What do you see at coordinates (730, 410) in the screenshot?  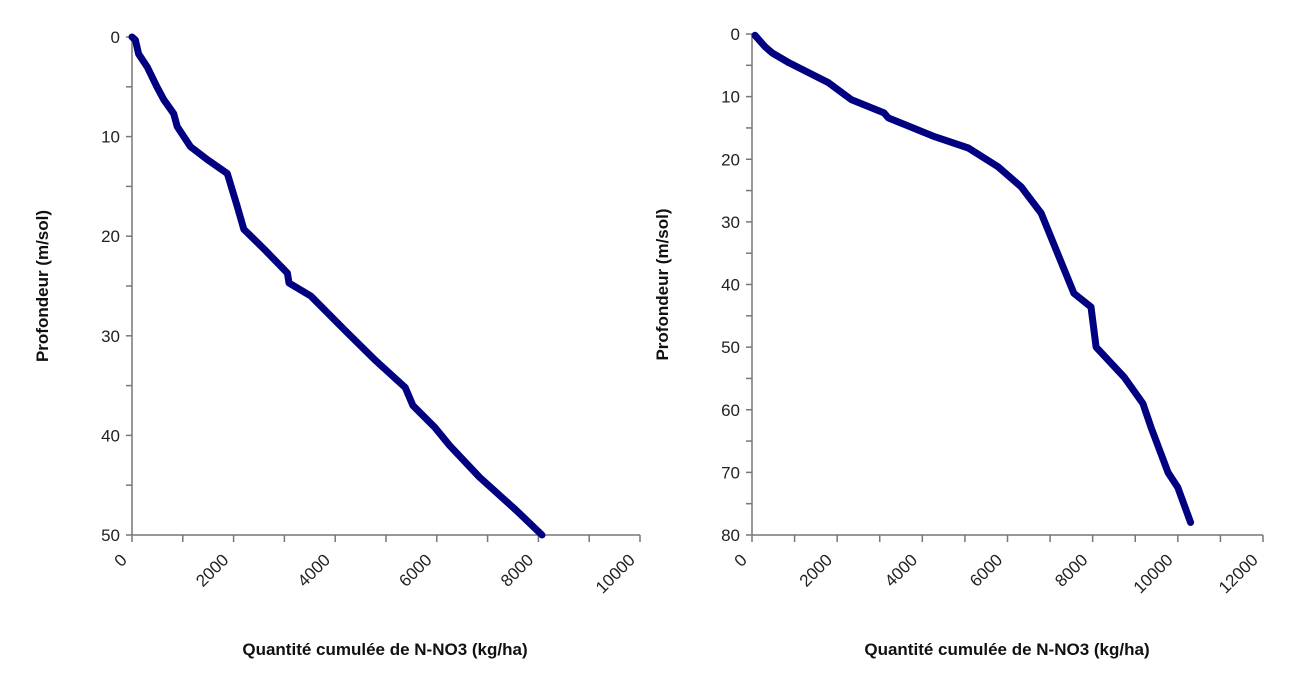 I see `y-tick-label: 60` at bounding box center [730, 410].